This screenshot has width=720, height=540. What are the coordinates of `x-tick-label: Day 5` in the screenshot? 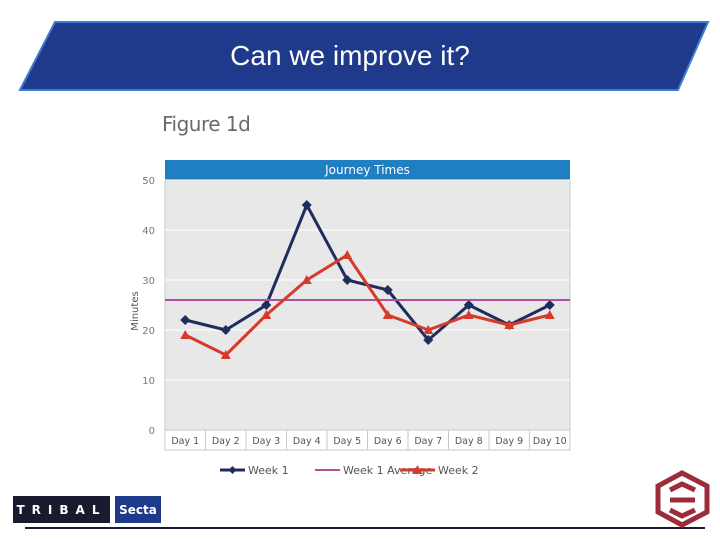 It's located at (347, 441).